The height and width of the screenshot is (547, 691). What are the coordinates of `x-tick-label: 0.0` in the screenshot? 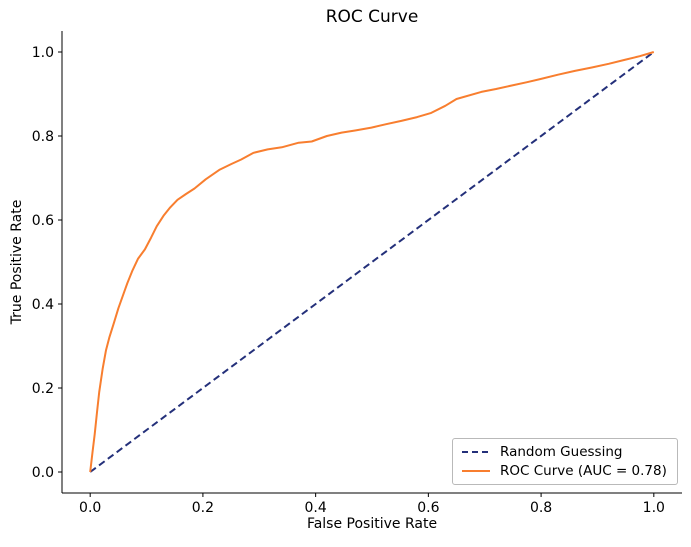 It's located at (90, 508).